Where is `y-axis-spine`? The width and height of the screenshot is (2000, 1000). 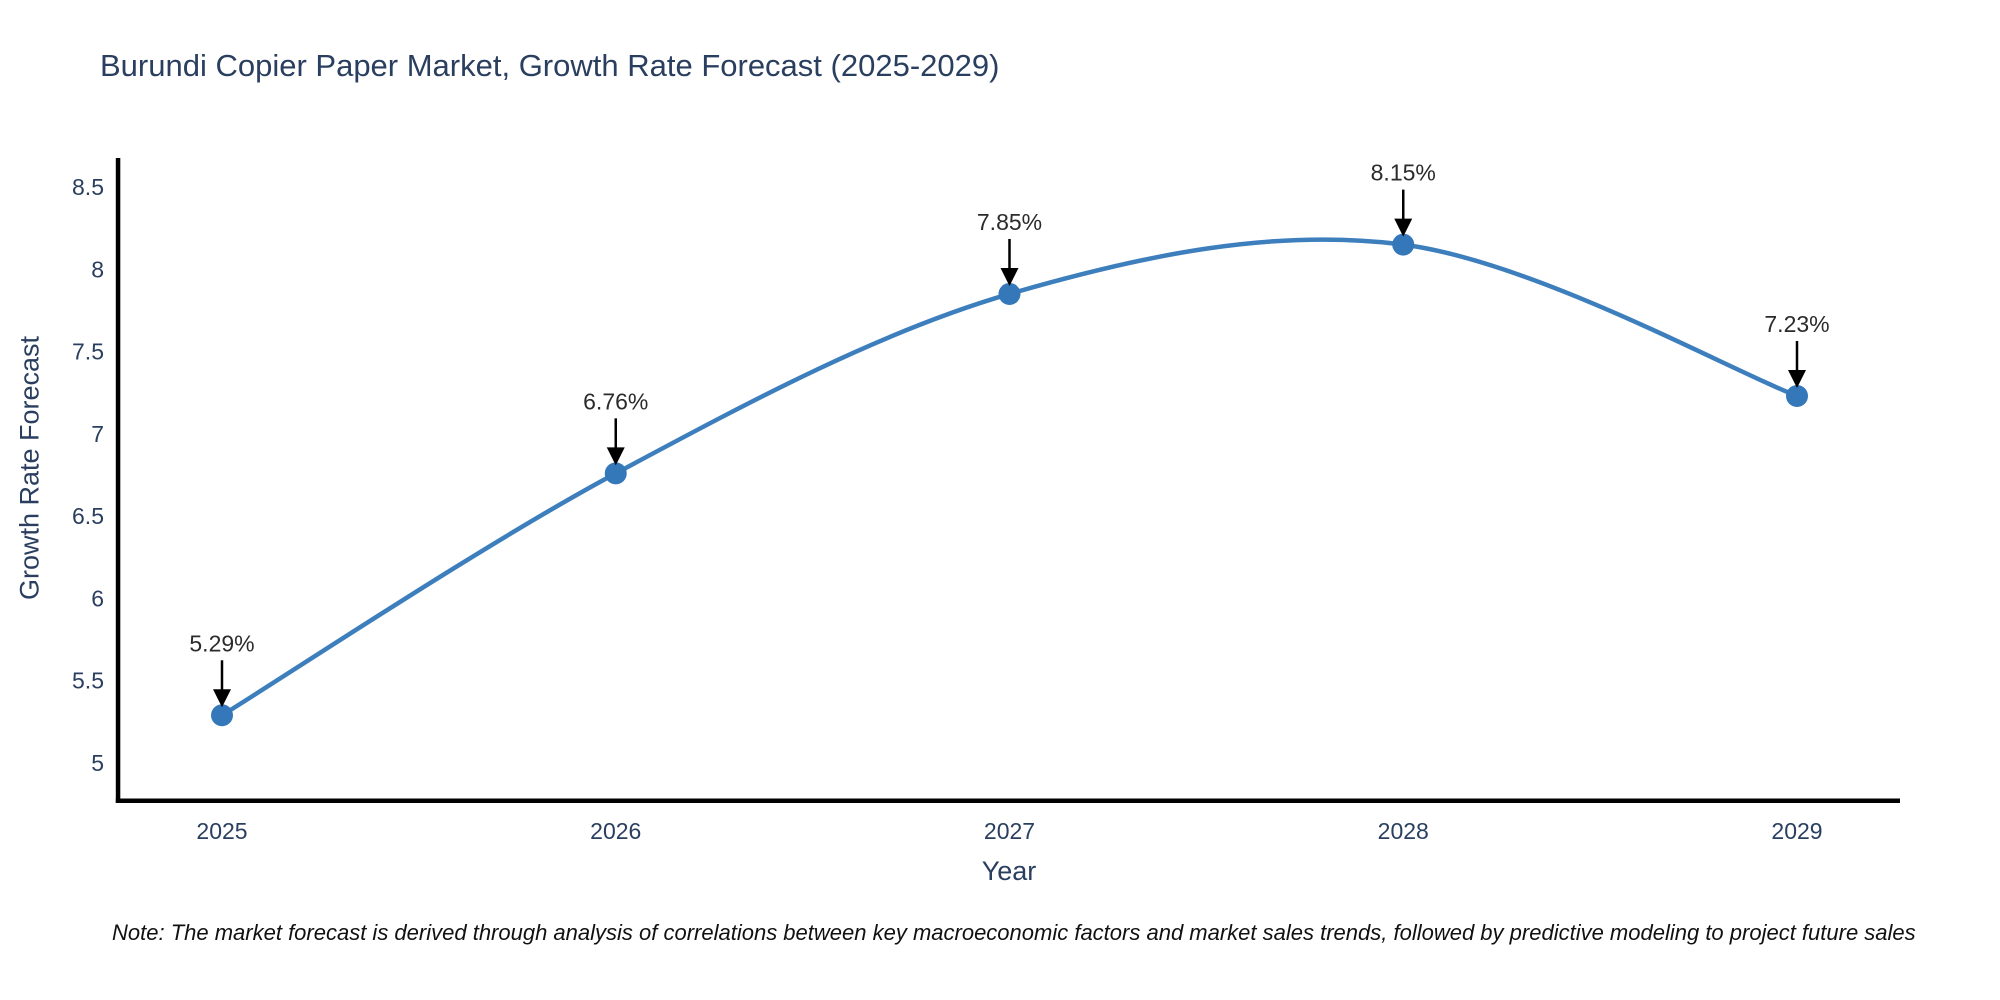
y-axis-spine is located at coordinates (118, 480).